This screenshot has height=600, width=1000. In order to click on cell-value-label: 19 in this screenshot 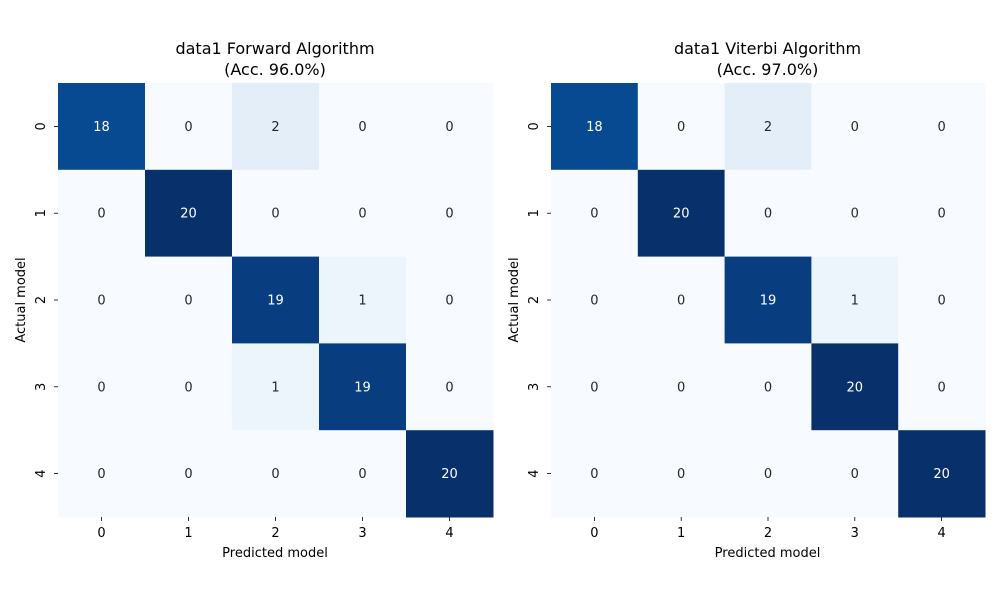, I will do `click(362, 387)`.